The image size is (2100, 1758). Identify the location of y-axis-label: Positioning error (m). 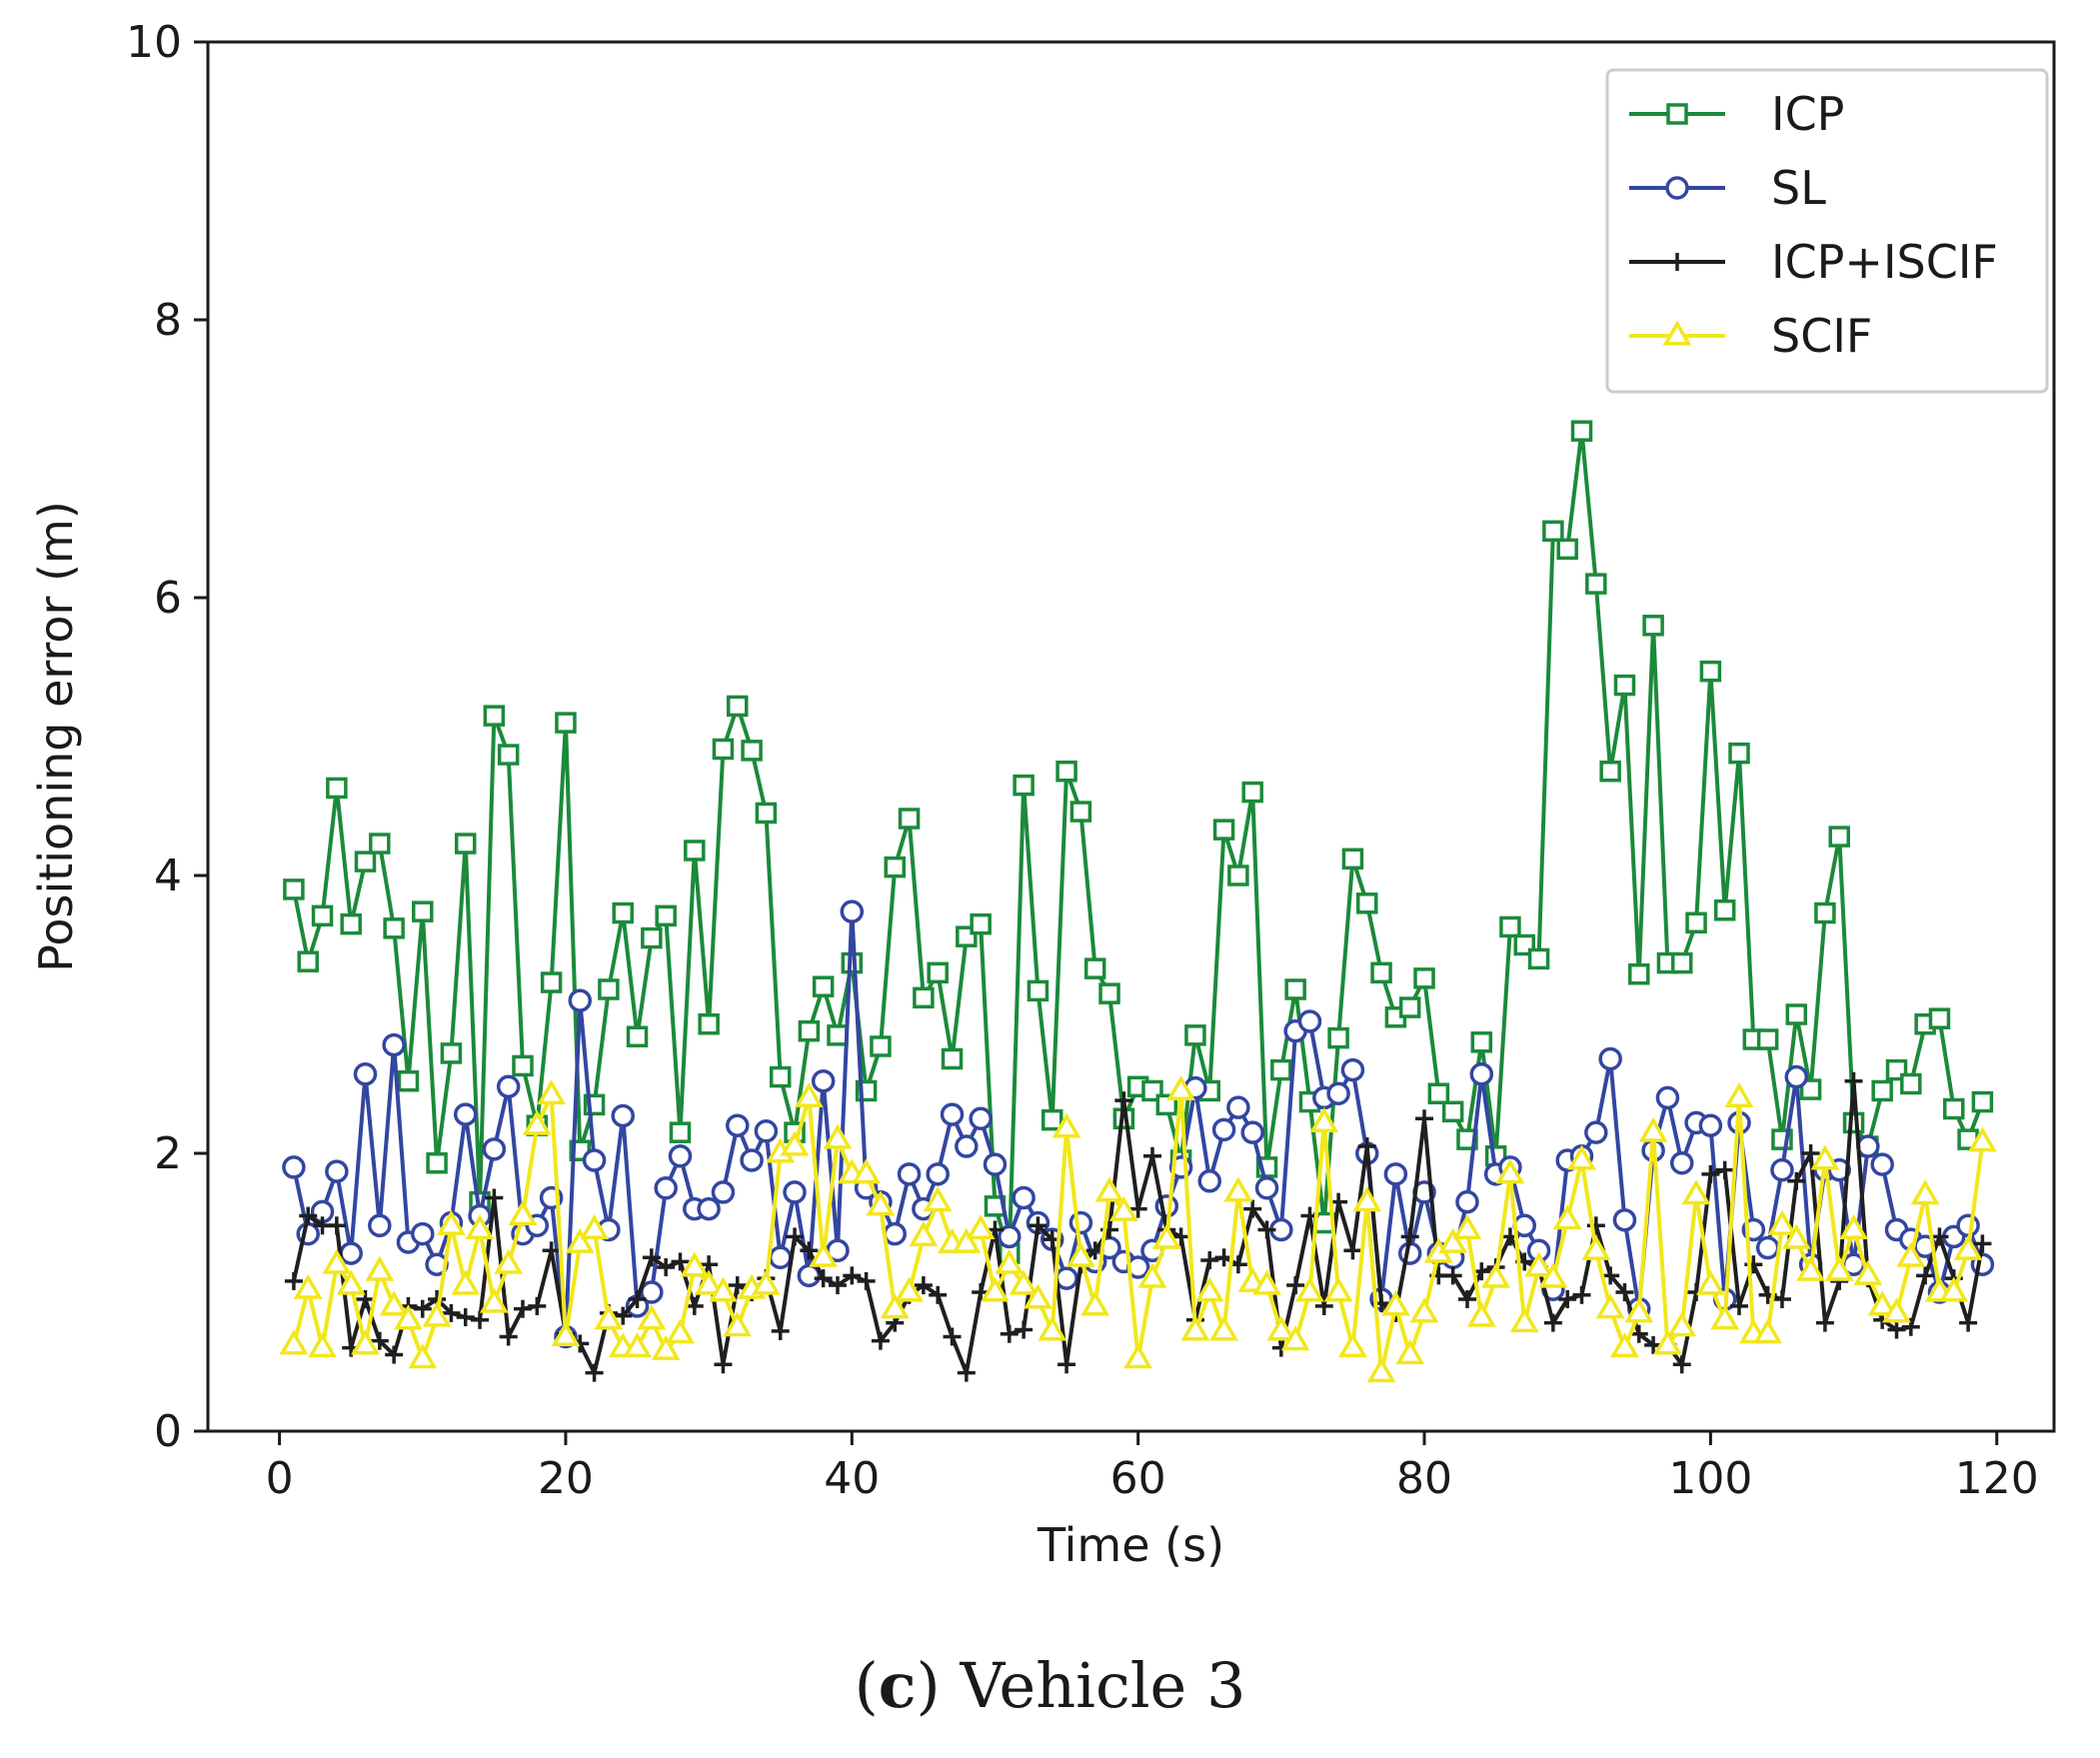
(56, 736).